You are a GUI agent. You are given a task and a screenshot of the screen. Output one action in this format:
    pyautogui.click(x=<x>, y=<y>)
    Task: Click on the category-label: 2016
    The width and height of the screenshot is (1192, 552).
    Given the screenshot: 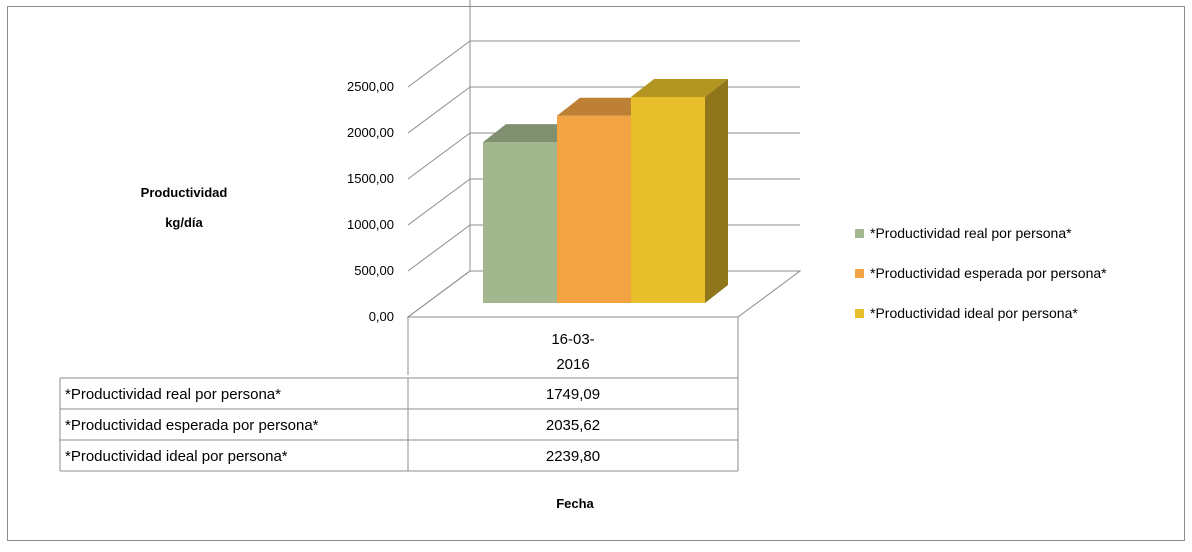 What is the action you would take?
    pyautogui.click(x=572, y=364)
    